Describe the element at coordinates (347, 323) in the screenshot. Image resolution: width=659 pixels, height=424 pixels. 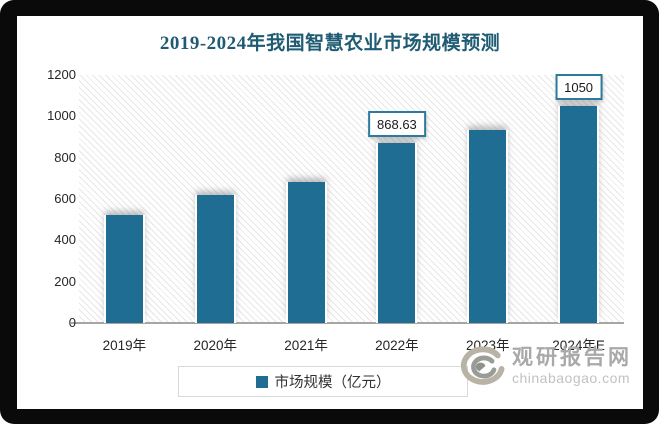
I see `x-axis-line` at that location.